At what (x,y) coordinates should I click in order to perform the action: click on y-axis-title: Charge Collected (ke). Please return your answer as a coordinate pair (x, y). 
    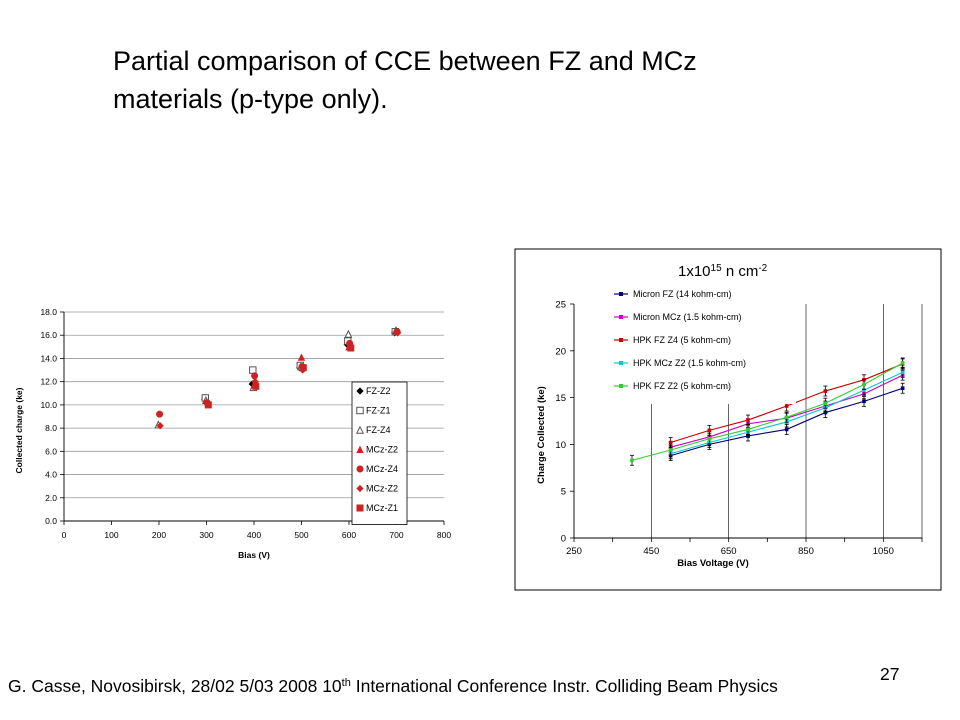
    Looking at the image, I should click on (541, 435).